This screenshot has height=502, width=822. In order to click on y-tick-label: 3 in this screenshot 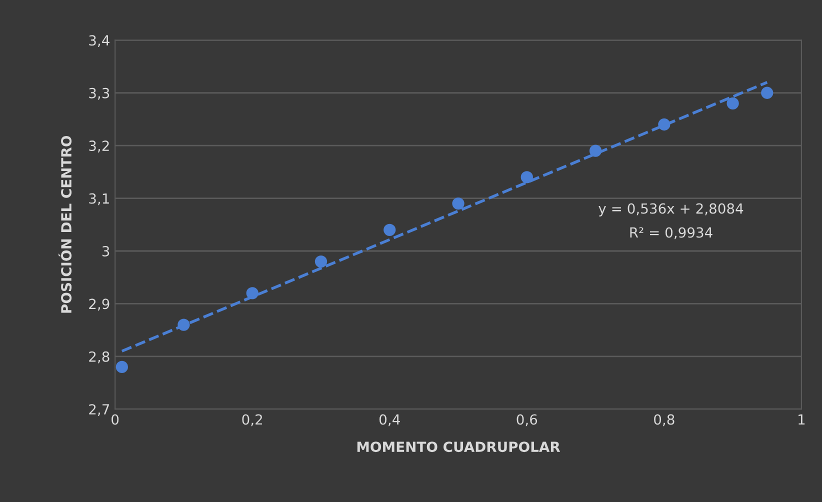, I will do `click(106, 251)`.